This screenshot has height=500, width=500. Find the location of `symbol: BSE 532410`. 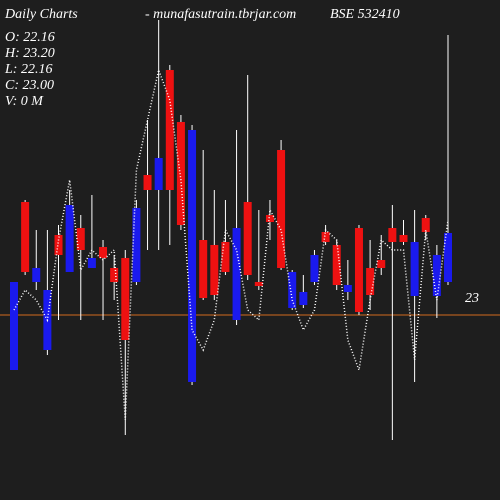

symbol: BSE 532410 is located at coordinates (365, 14).